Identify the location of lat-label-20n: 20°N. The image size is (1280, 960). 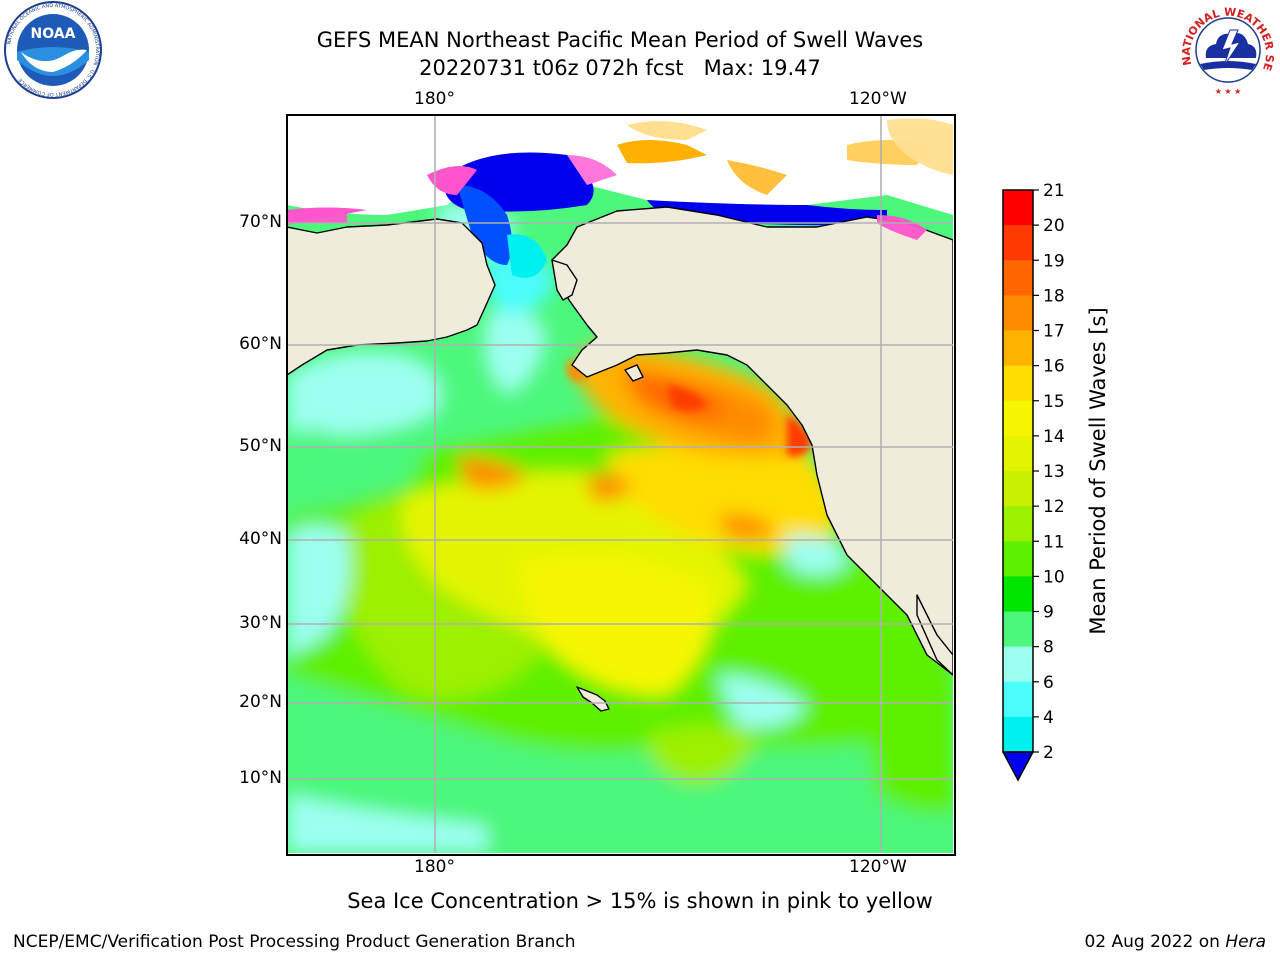
(260, 702).